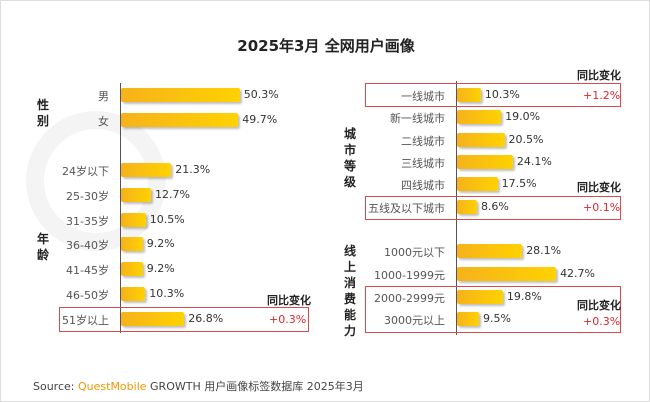 The height and width of the screenshot is (402, 650). What do you see at coordinates (43, 113) in the screenshot?
I see `group-label-gender: 性别` at bounding box center [43, 113].